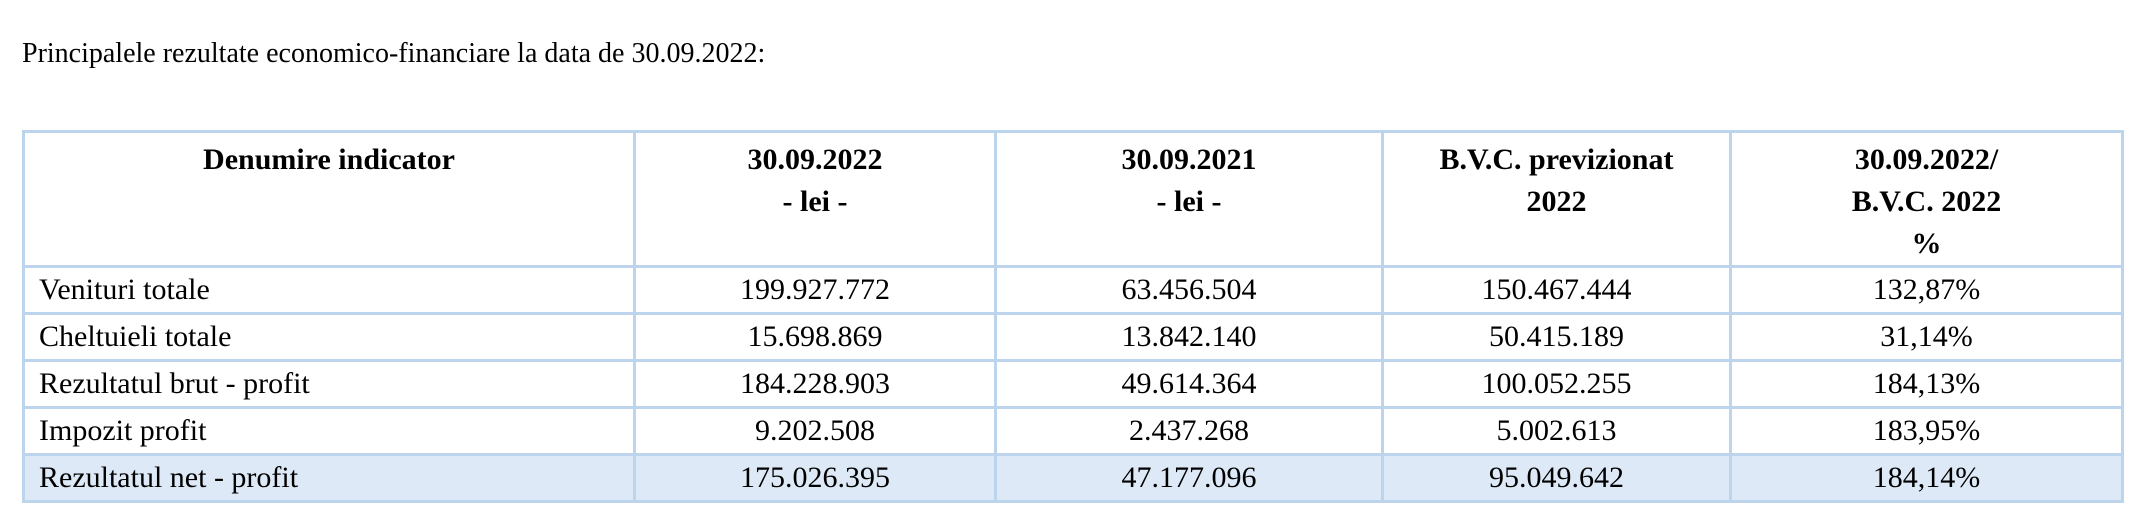 This screenshot has height=516, width=2142. Describe the element at coordinates (1926, 478) in the screenshot. I see `cell-percent: 184,14%` at that location.